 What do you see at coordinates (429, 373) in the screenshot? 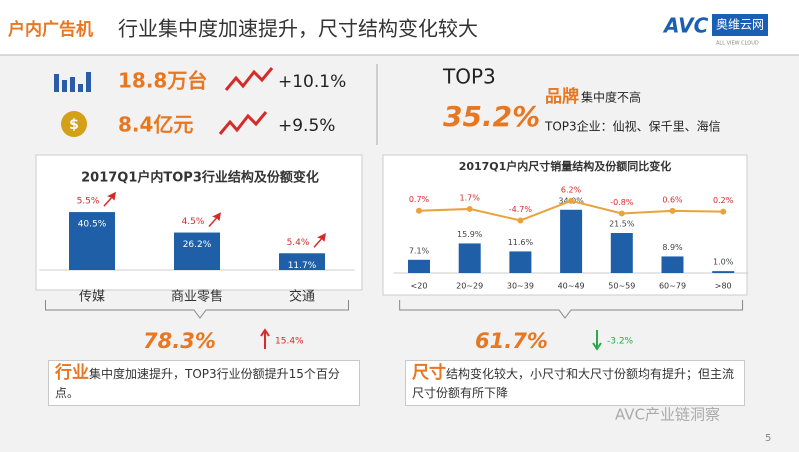
I see `note-key: 尺寸` at bounding box center [429, 373].